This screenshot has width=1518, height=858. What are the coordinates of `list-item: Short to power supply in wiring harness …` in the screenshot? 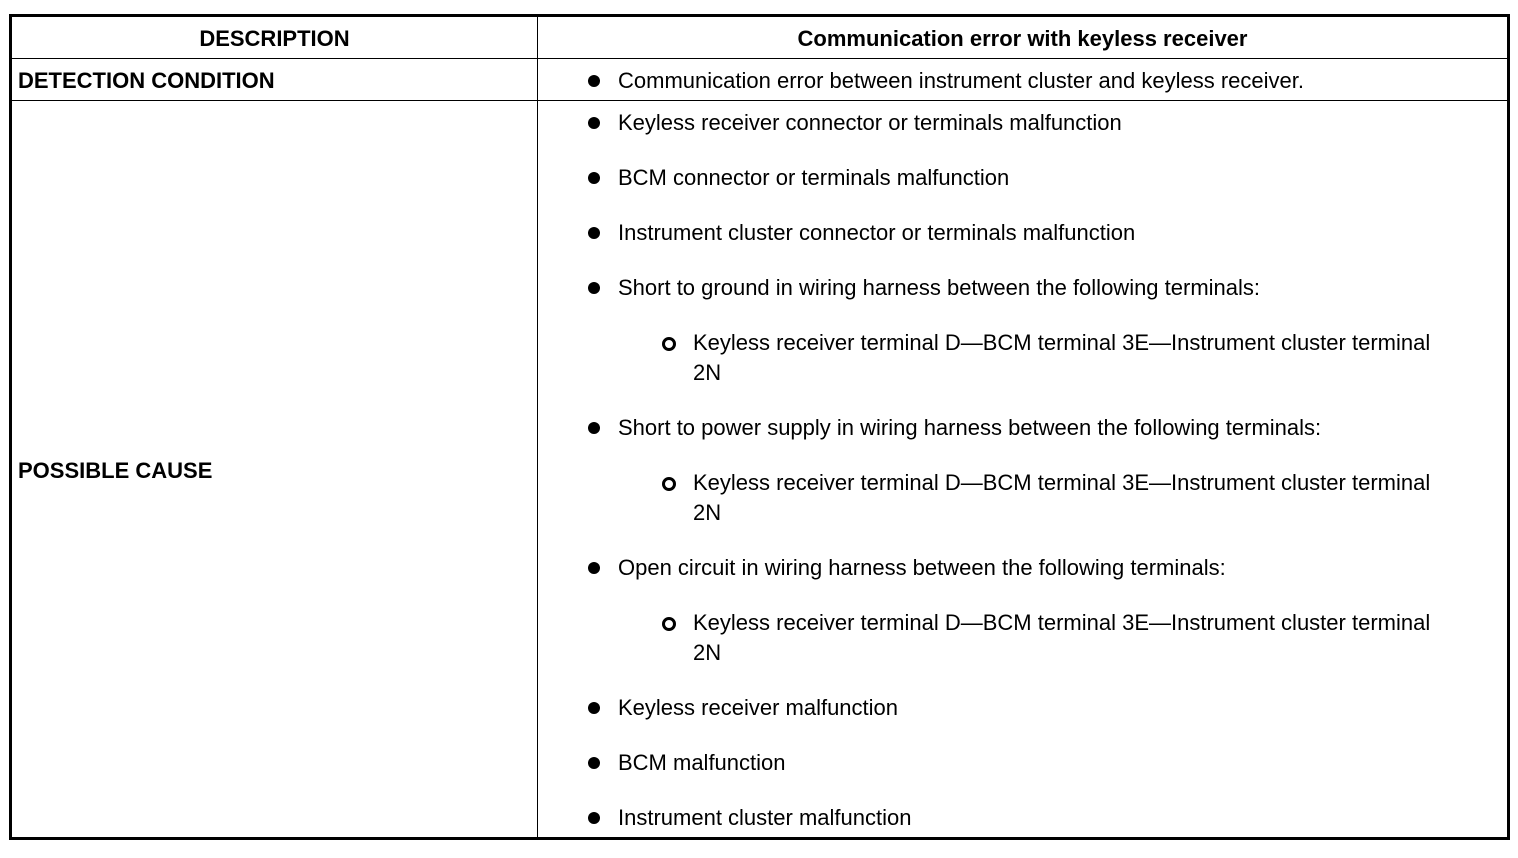 It's located at (1022, 428).